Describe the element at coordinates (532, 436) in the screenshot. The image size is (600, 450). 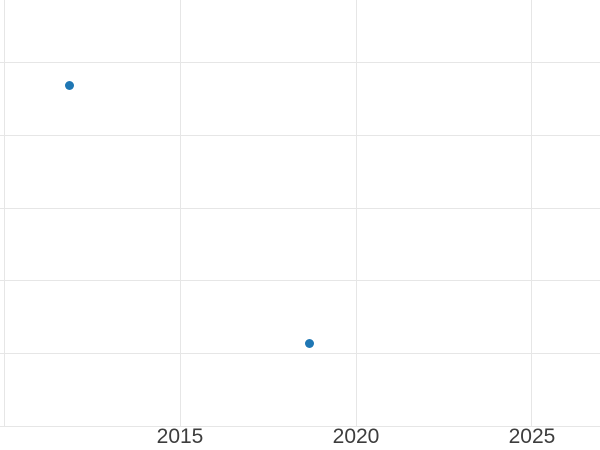
I see `x-tick-label: 2025` at that location.